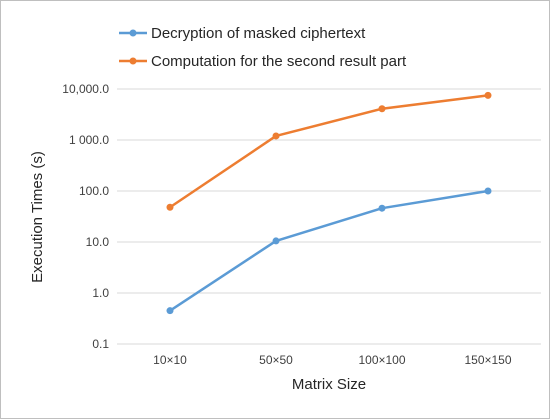  What do you see at coordinates (100, 344) in the screenshot?
I see `y-tick-label: 0.1` at bounding box center [100, 344].